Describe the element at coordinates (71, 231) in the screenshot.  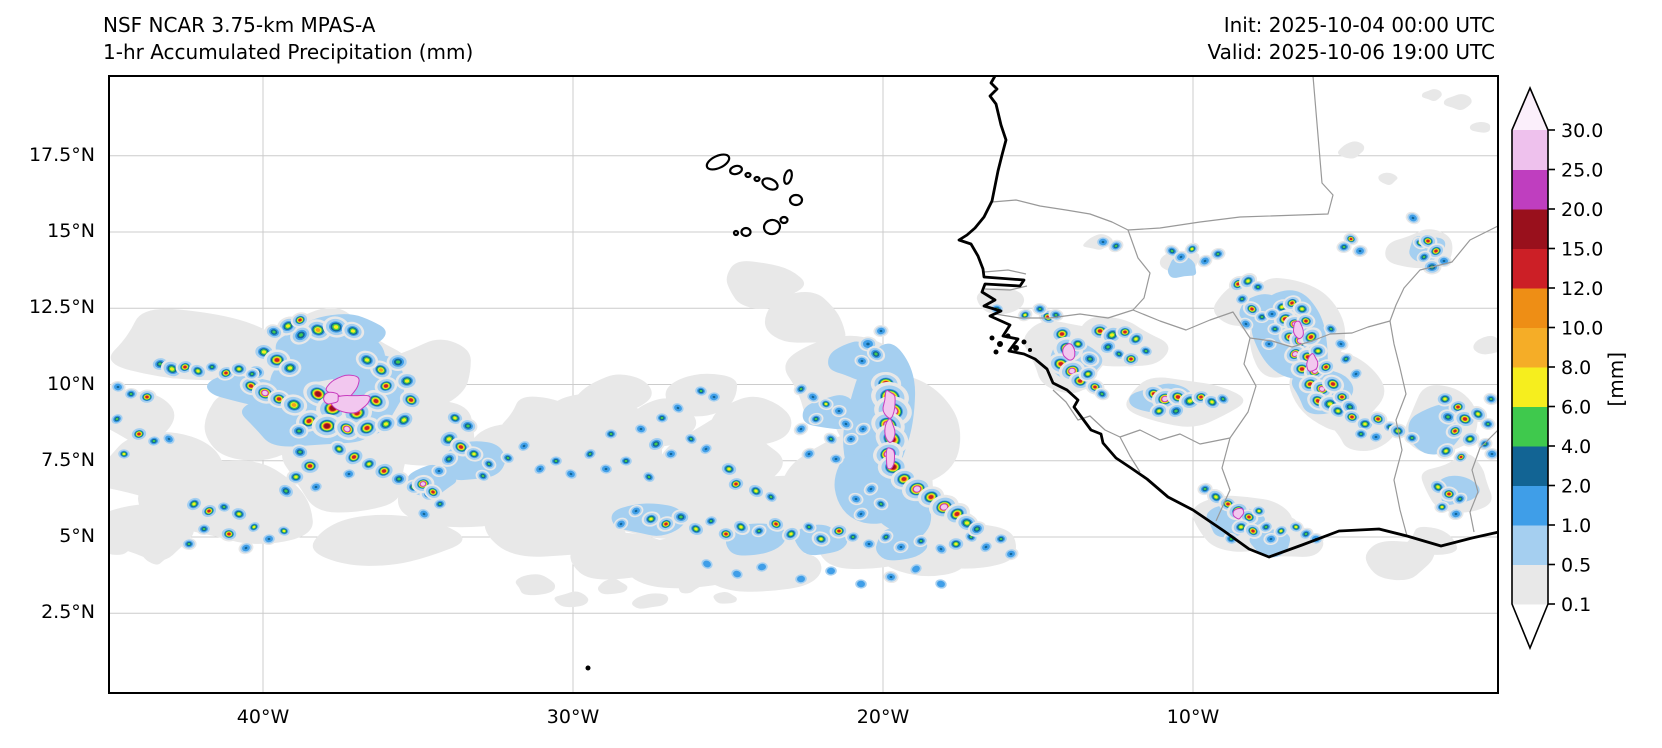
I see `lat-tick-label: 15°N` at that location.